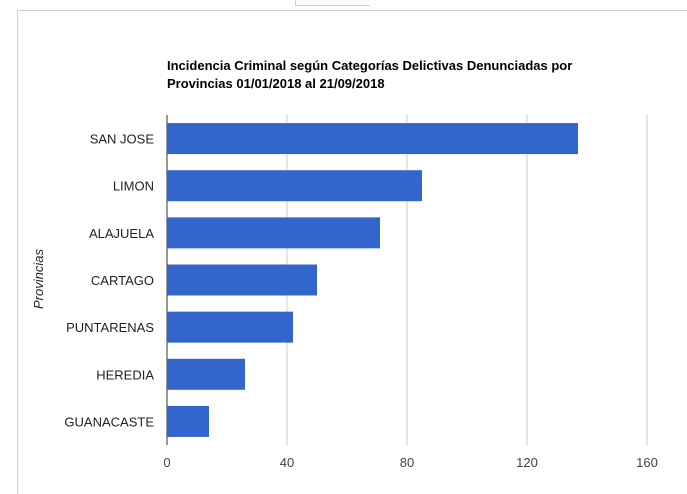 The image size is (687, 494). Describe the element at coordinates (166, 462) in the screenshot. I see `x-tick-label: 0` at that location.